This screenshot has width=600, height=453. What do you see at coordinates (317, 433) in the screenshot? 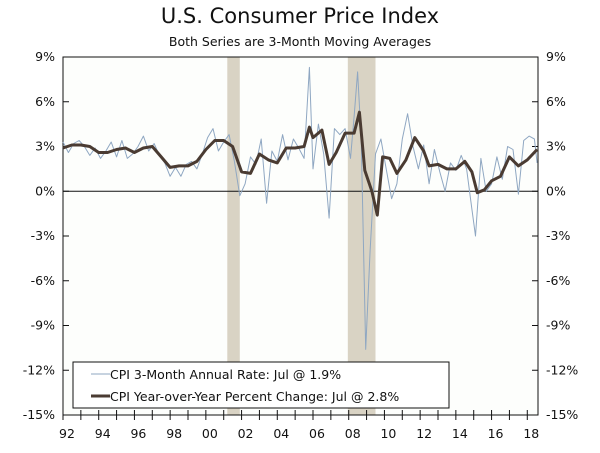
I see `x-tick-label: 06` at bounding box center [317, 433].